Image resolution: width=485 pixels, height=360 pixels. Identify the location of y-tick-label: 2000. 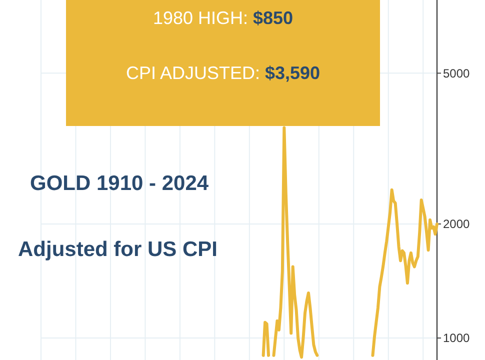
(456, 224).